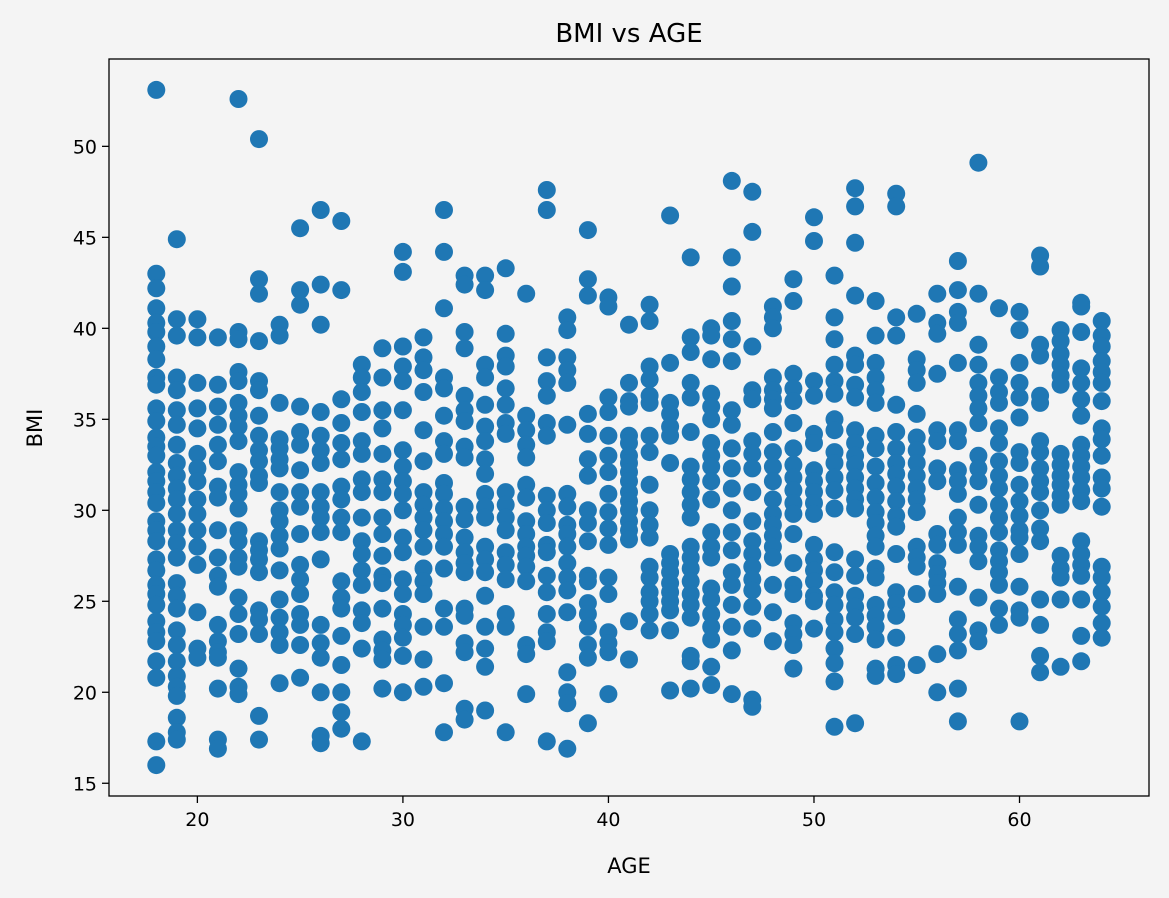 This screenshot has height=898, width=1169. I want to click on y-tick-label: 45, so click(85, 238).